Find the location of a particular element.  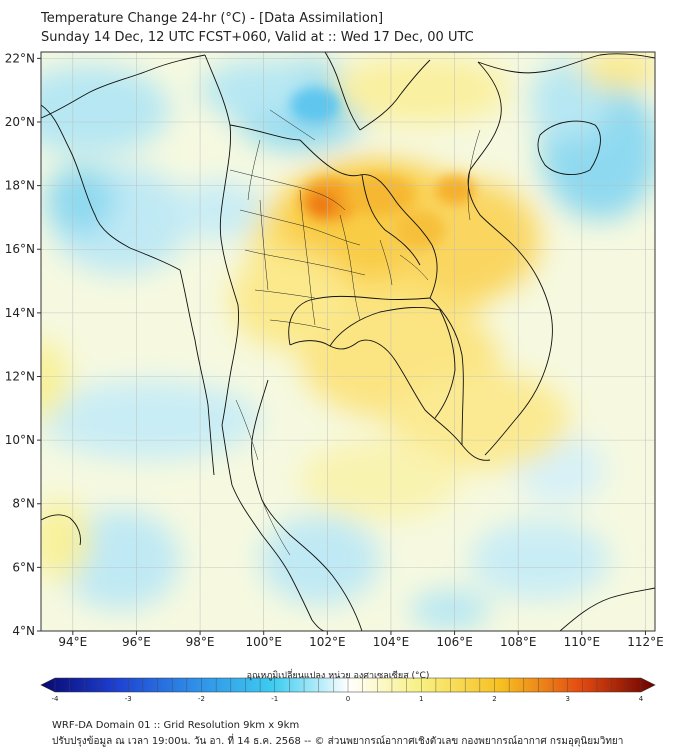

lon-label: 102°E is located at coordinates (327, 642).